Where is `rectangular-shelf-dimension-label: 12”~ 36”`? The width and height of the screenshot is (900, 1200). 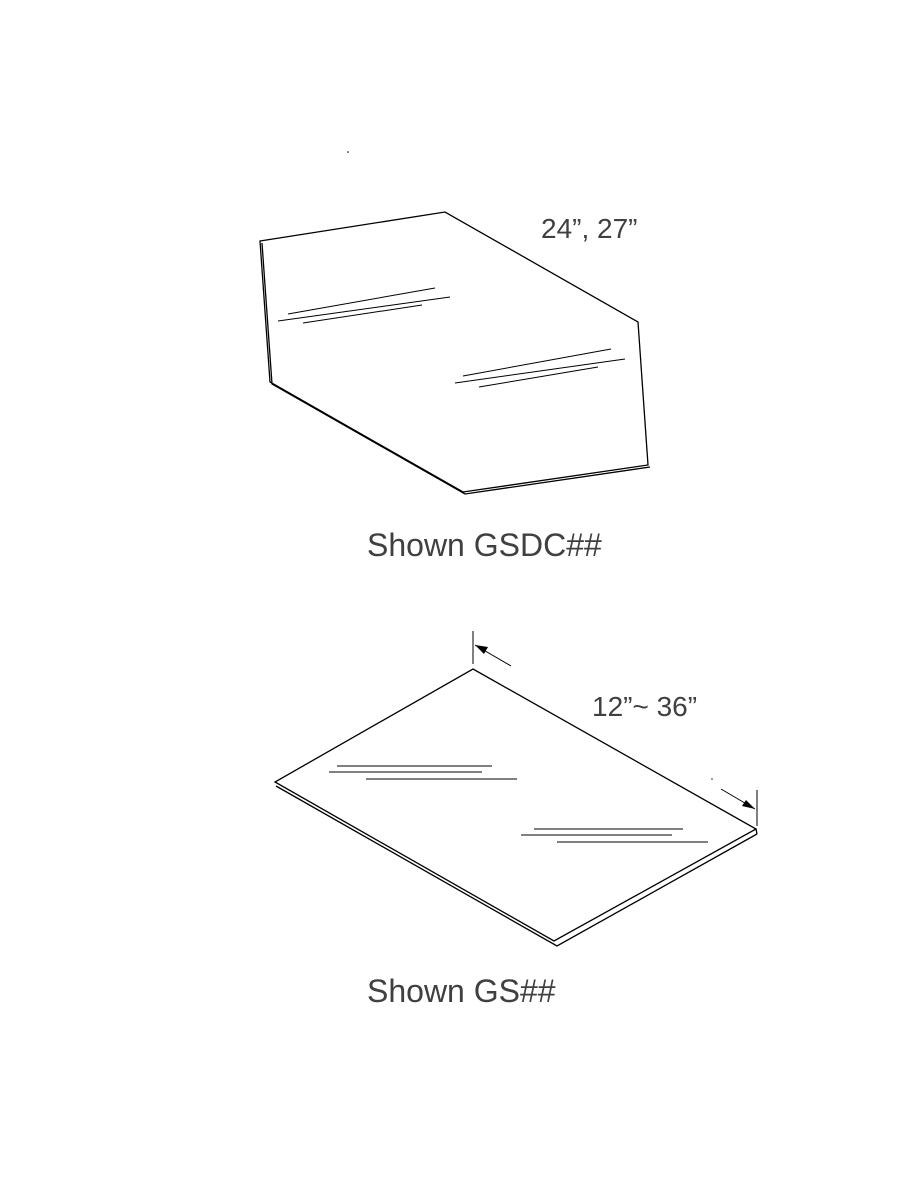
rectangular-shelf-dimension-label: 12”~ 36” is located at coordinates (644, 706).